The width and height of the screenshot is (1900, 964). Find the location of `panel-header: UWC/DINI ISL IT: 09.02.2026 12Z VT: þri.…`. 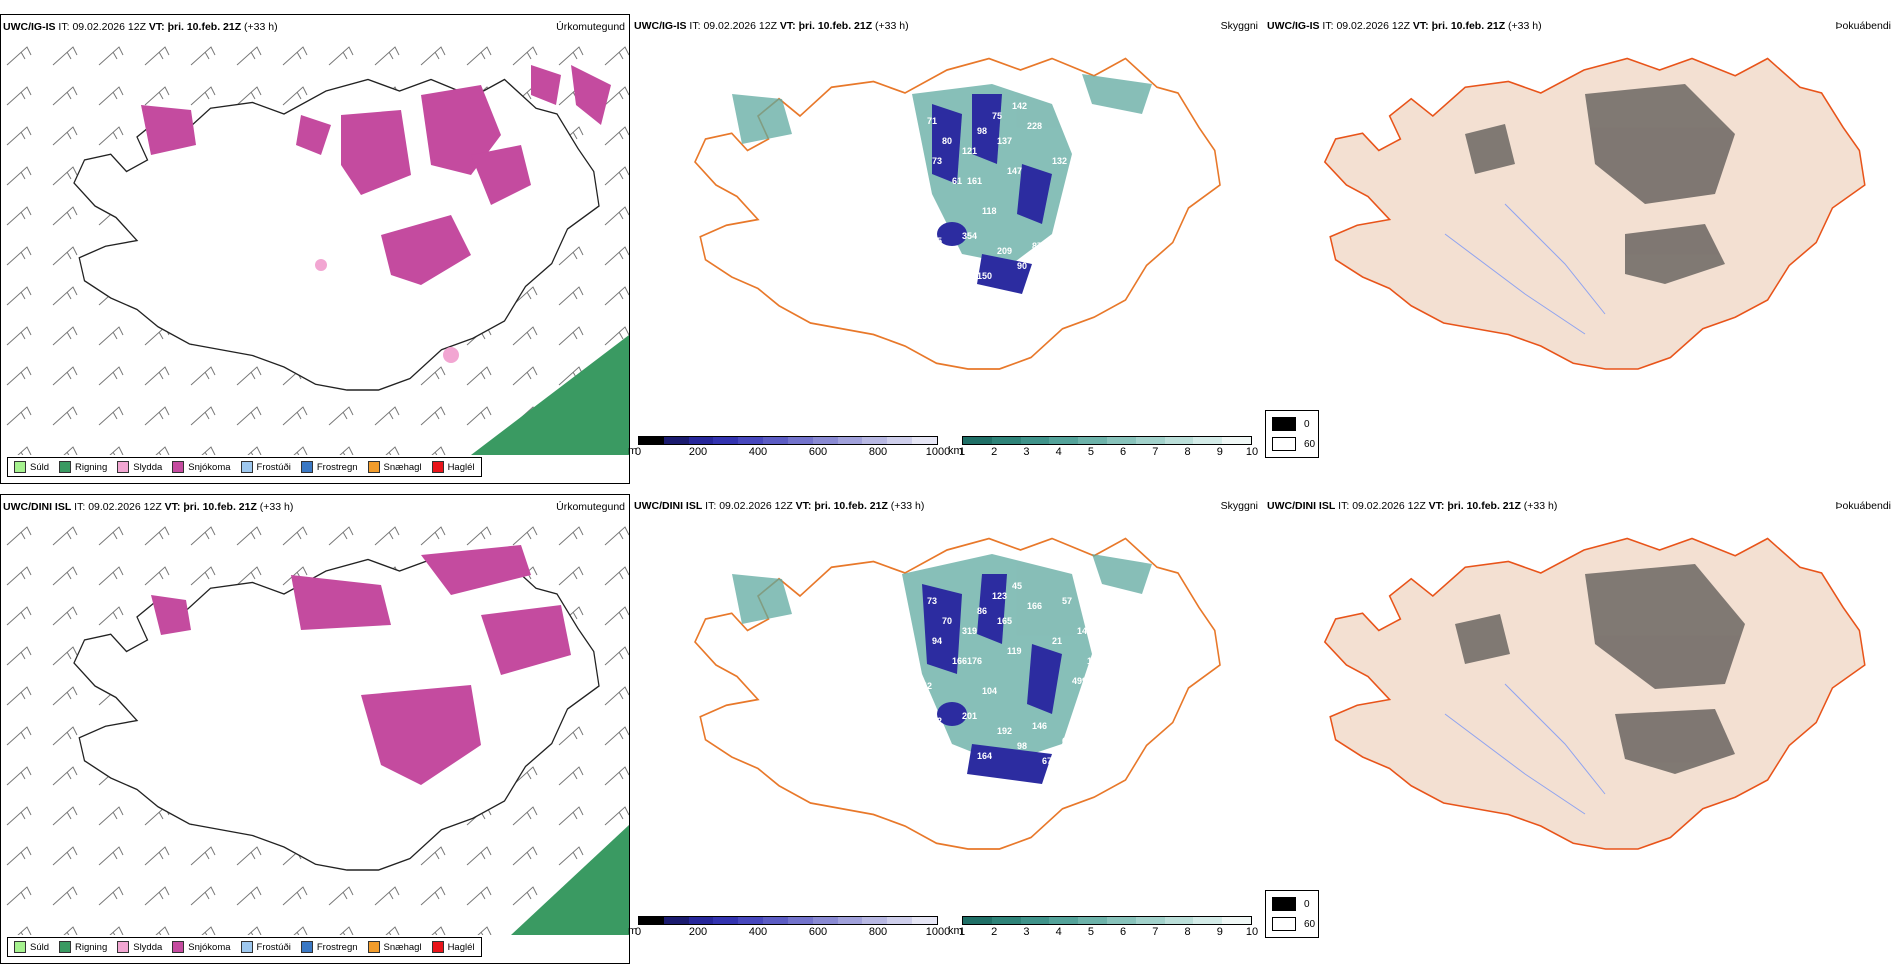

panel-header: UWC/DINI ISL IT: 09.02.2026 12Z VT: þri.… is located at coordinates (779, 506).